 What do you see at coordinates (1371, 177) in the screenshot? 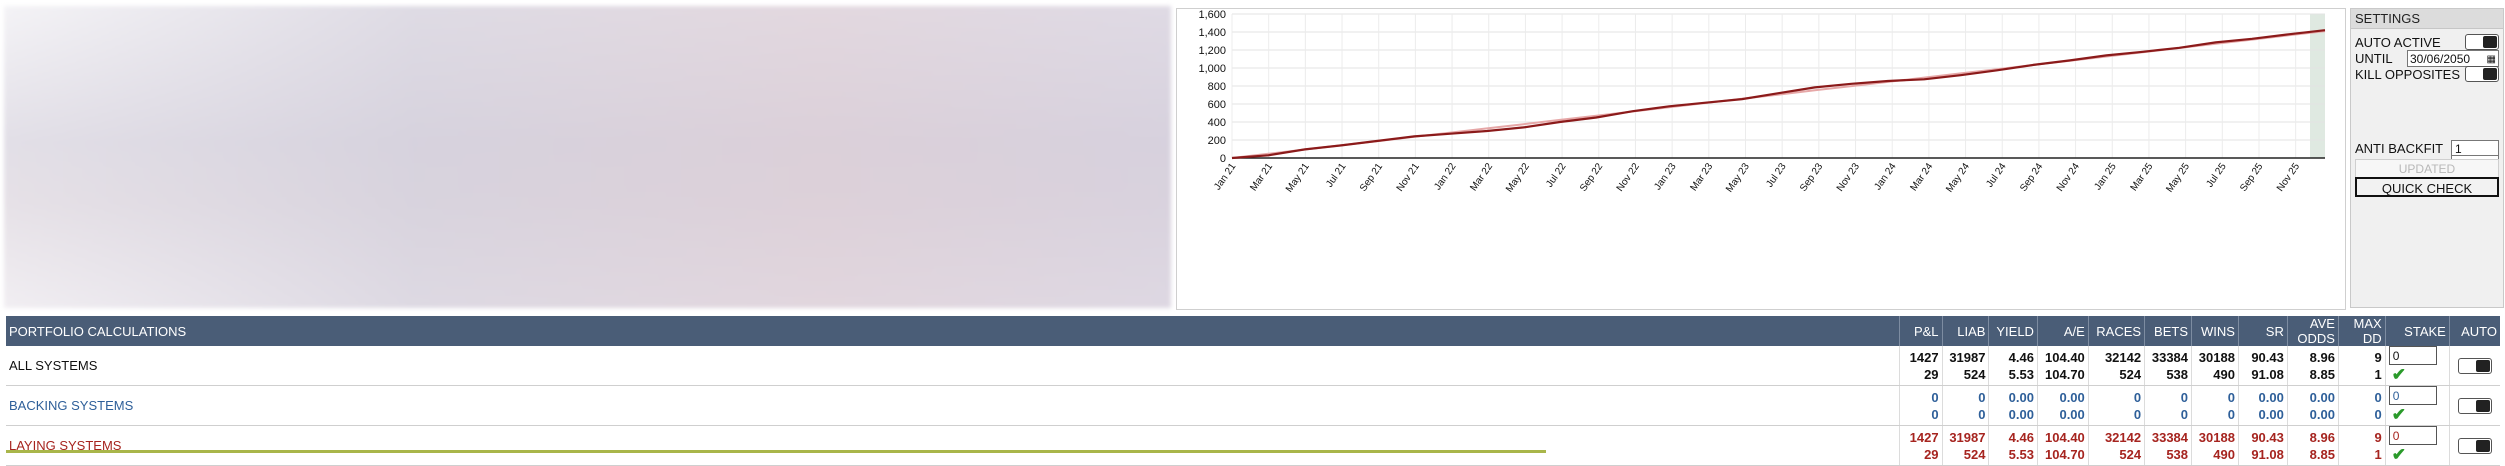
I see `x-tick-label: Sep 21` at bounding box center [1371, 177].